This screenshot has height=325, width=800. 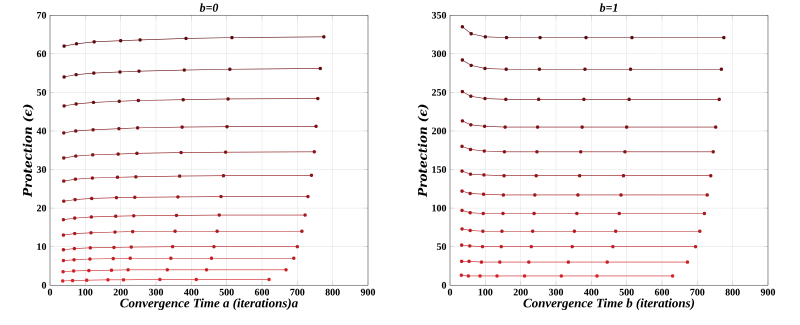 What do you see at coordinates (627, 292) in the screenshot?
I see `x-tick-label: 500` at bounding box center [627, 292].